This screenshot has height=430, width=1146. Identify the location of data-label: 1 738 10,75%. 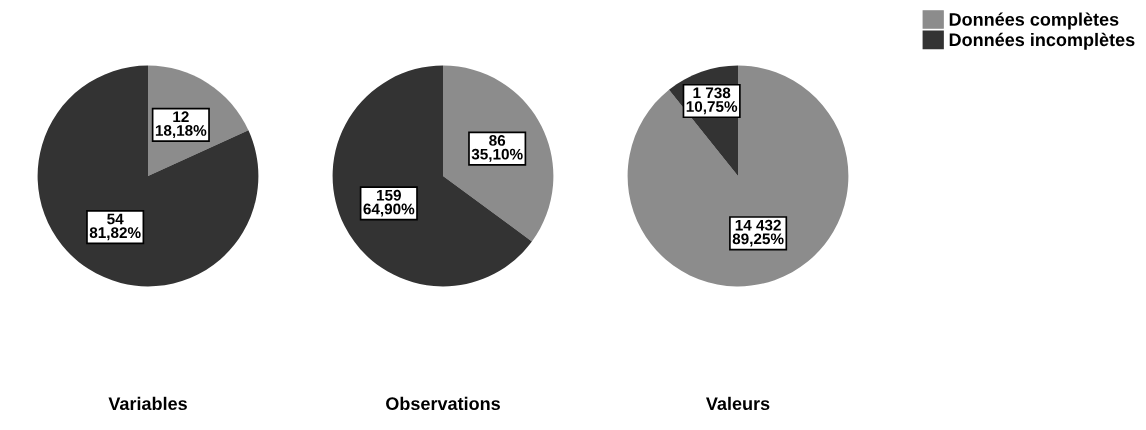
(712, 101).